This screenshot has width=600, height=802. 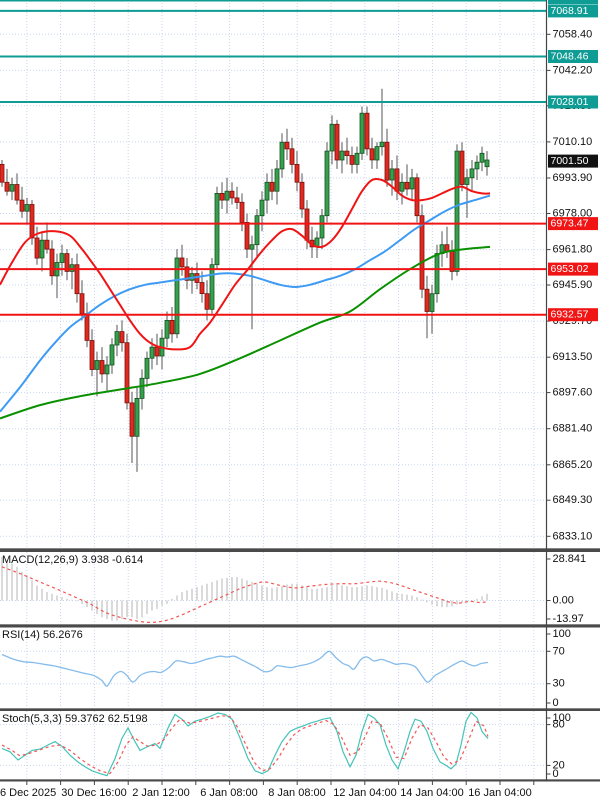 I want to click on indicator-axis-label: 28.841, so click(x=570, y=559).